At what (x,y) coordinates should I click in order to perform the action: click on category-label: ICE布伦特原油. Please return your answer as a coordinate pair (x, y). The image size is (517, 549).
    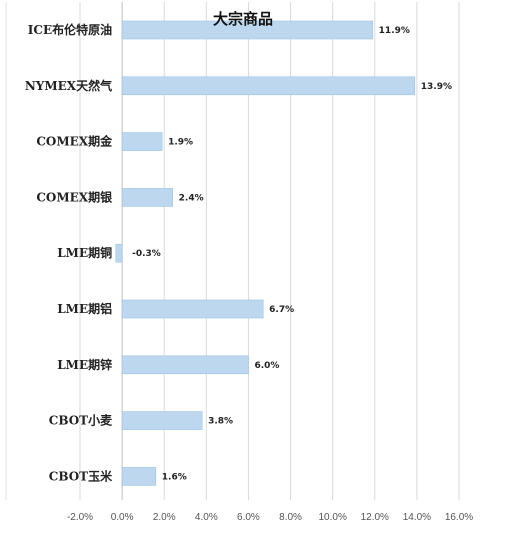
    Looking at the image, I should click on (70, 29).